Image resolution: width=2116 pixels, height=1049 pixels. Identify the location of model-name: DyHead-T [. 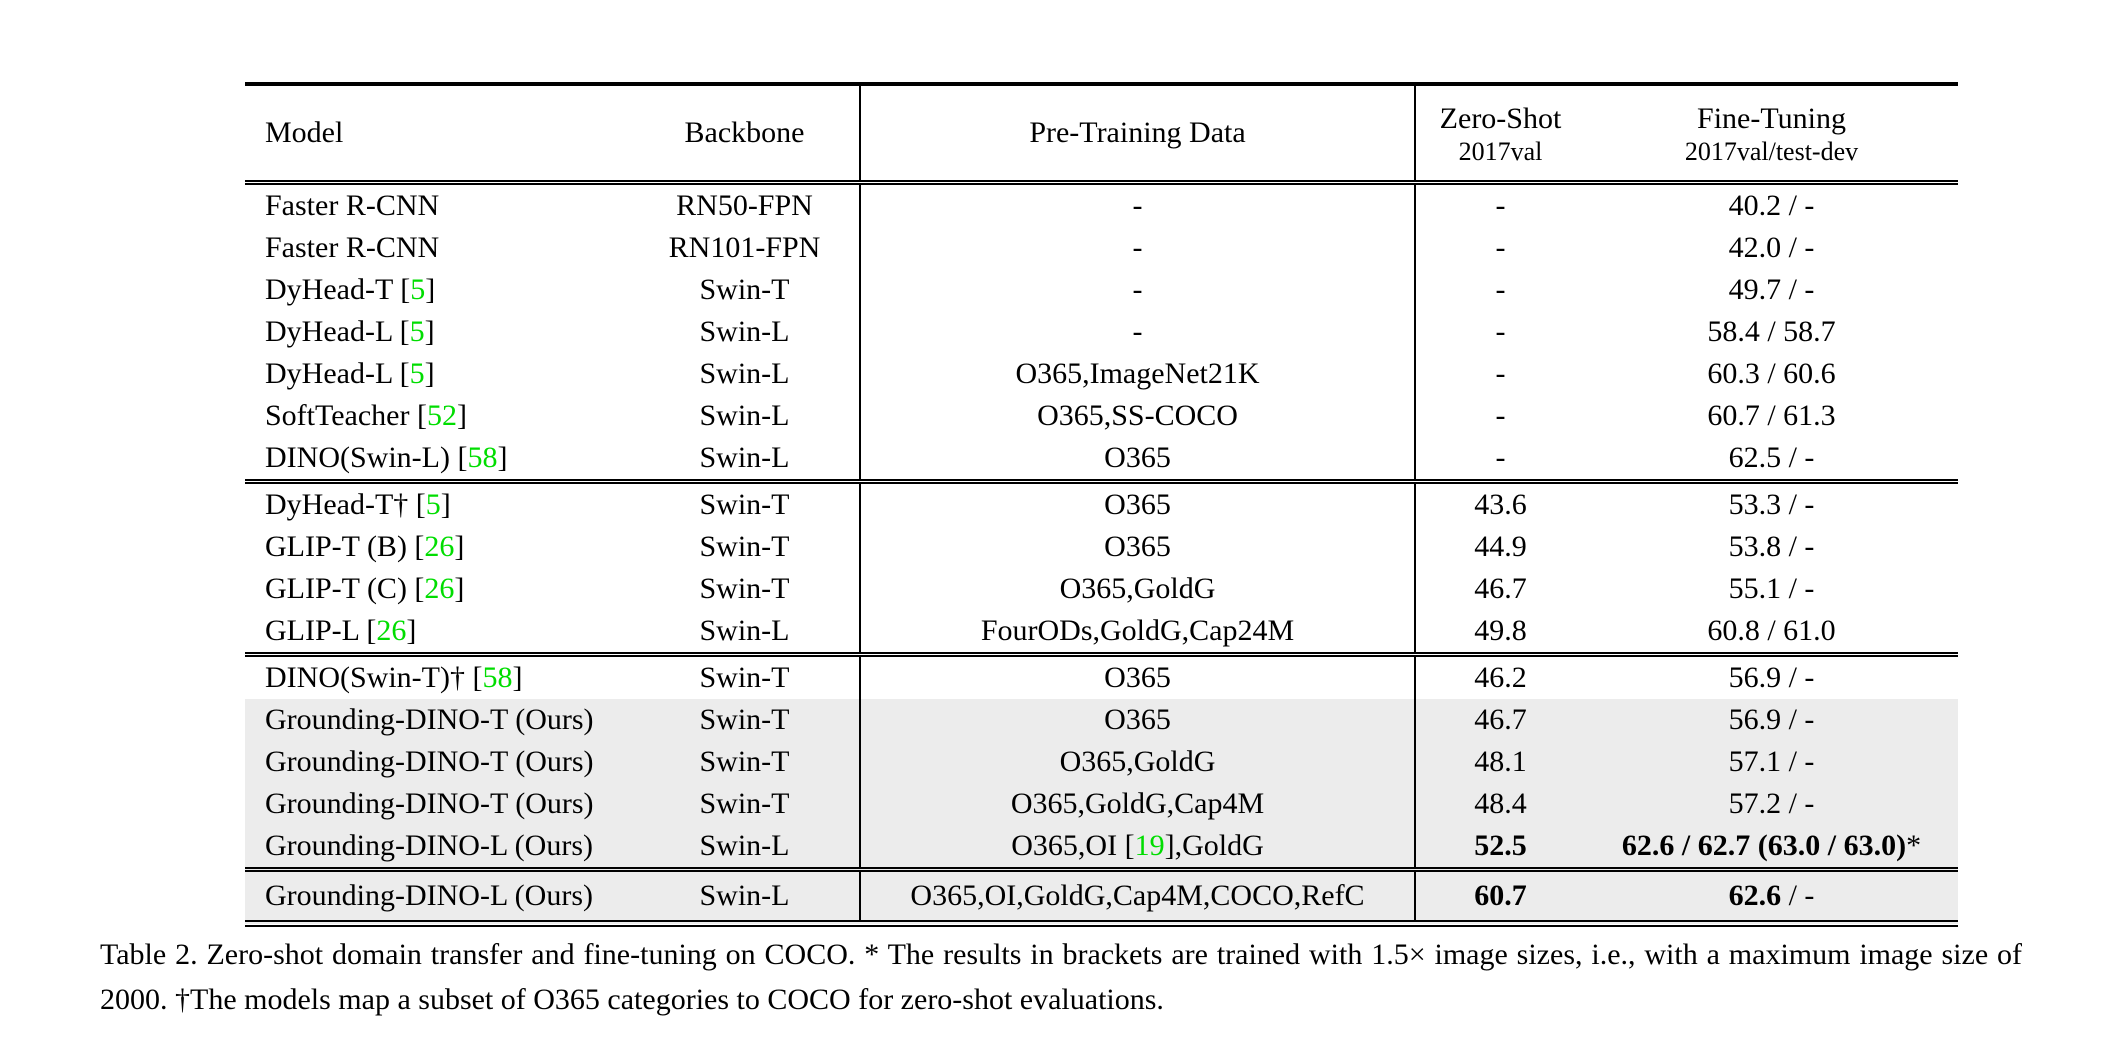
(338, 289).